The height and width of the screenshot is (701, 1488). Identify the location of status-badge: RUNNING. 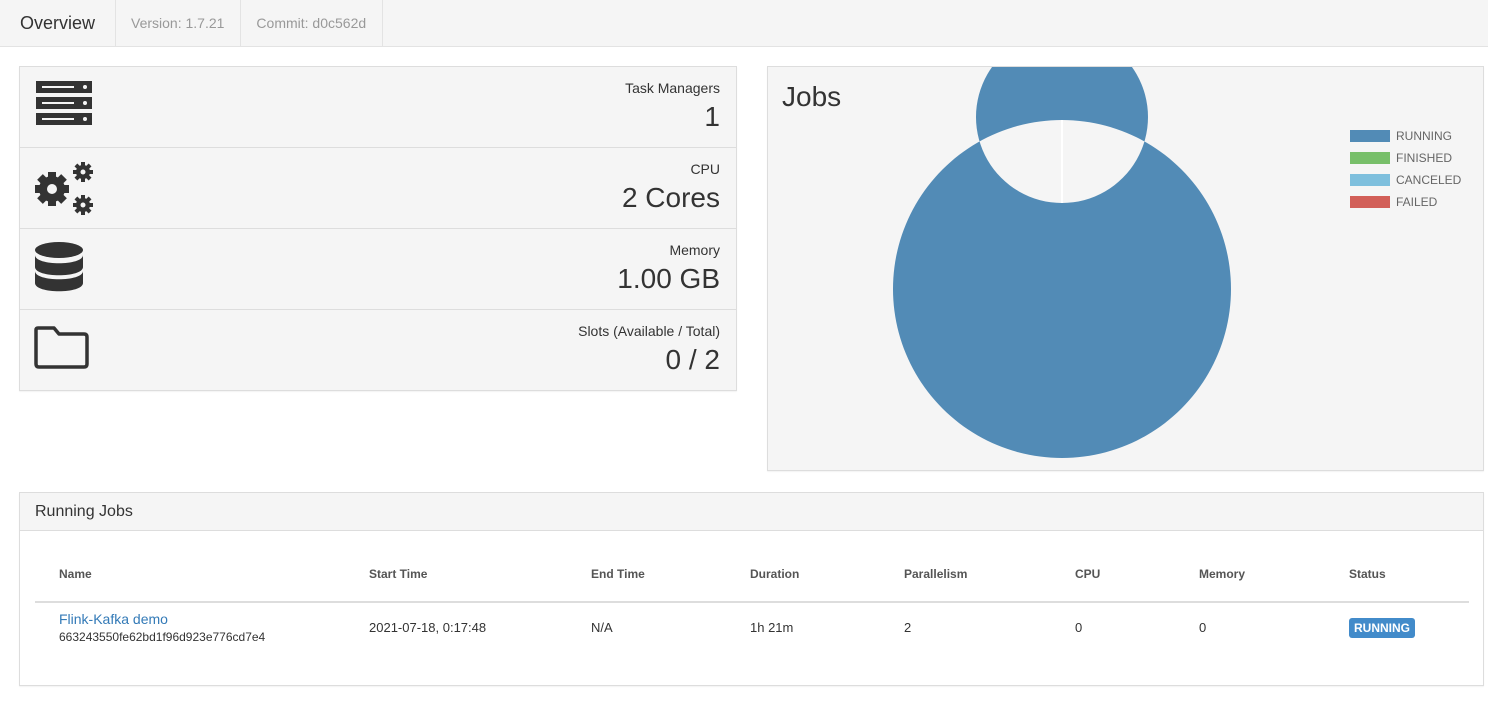
(1382, 627).